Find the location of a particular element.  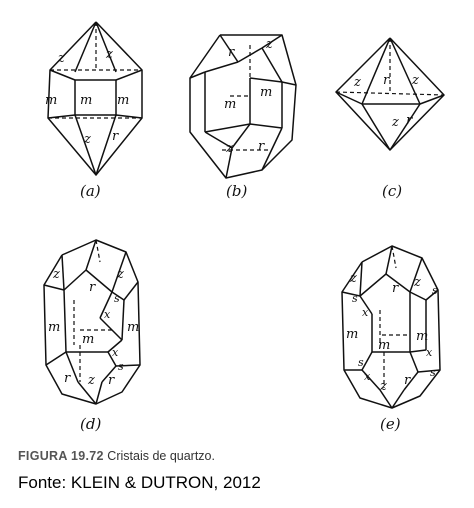

panel-label-c: (c) is located at coordinates (392, 191).